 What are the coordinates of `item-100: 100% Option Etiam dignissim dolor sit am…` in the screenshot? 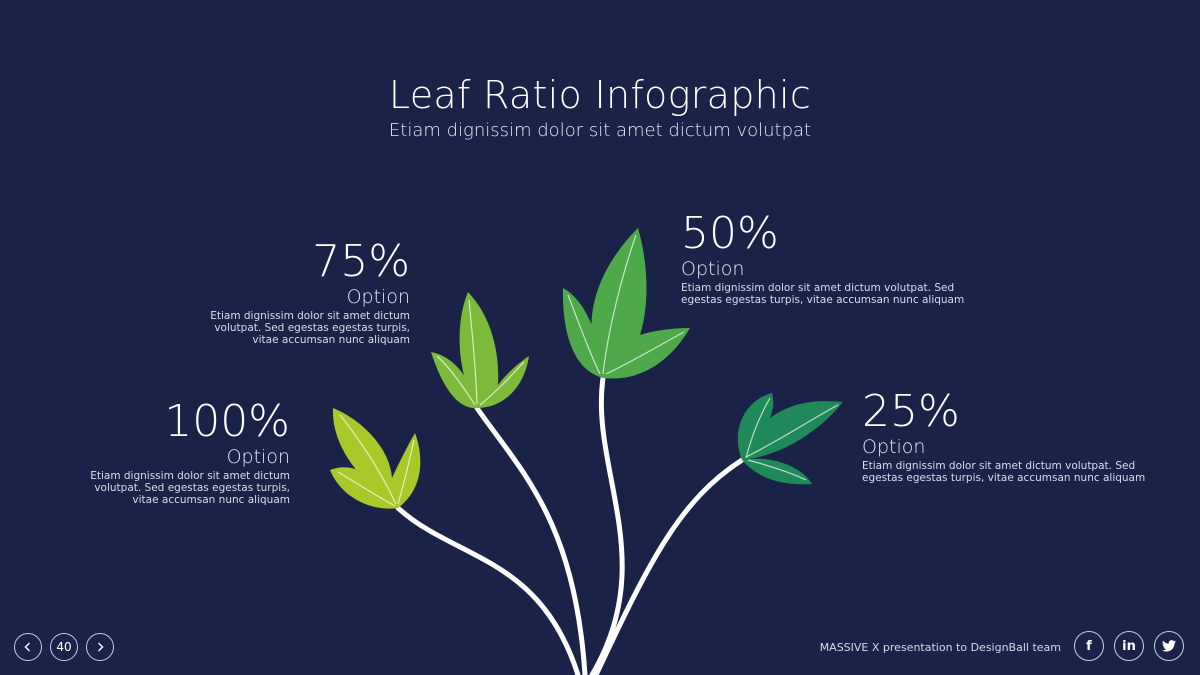 It's located at (185, 451).